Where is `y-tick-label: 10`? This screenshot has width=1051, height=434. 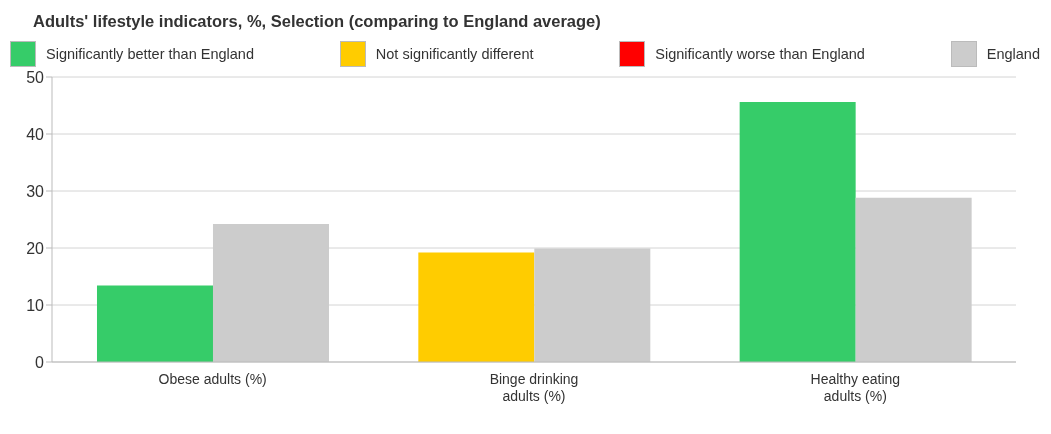
y-tick-label: 10 is located at coordinates (35, 305).